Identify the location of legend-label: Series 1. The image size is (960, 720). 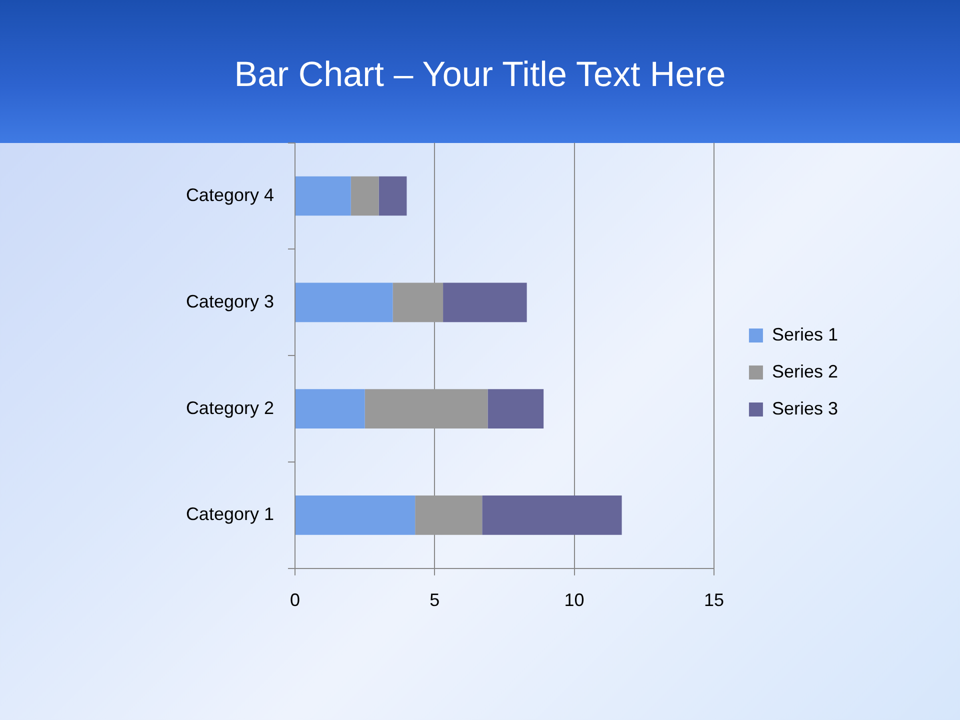
(805, 334).